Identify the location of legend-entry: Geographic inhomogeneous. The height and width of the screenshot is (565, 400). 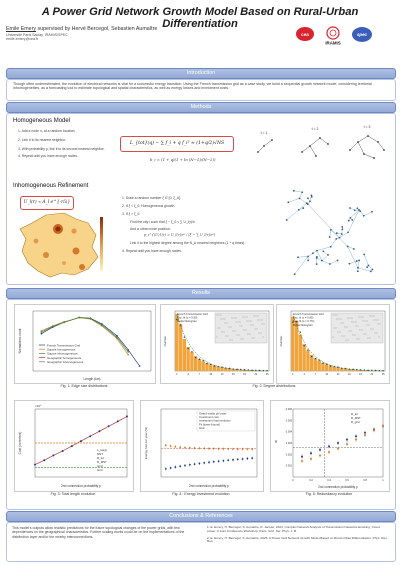
(65, 362).